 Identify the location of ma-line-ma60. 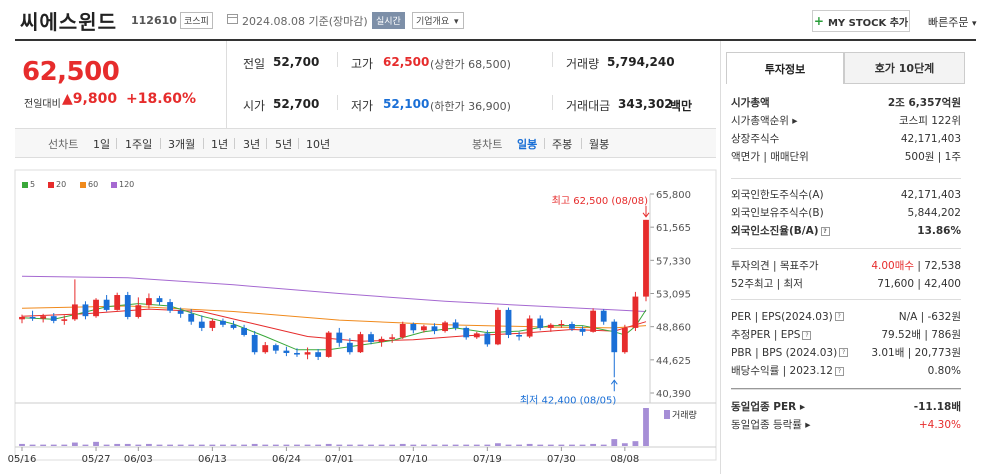
(334, 317).